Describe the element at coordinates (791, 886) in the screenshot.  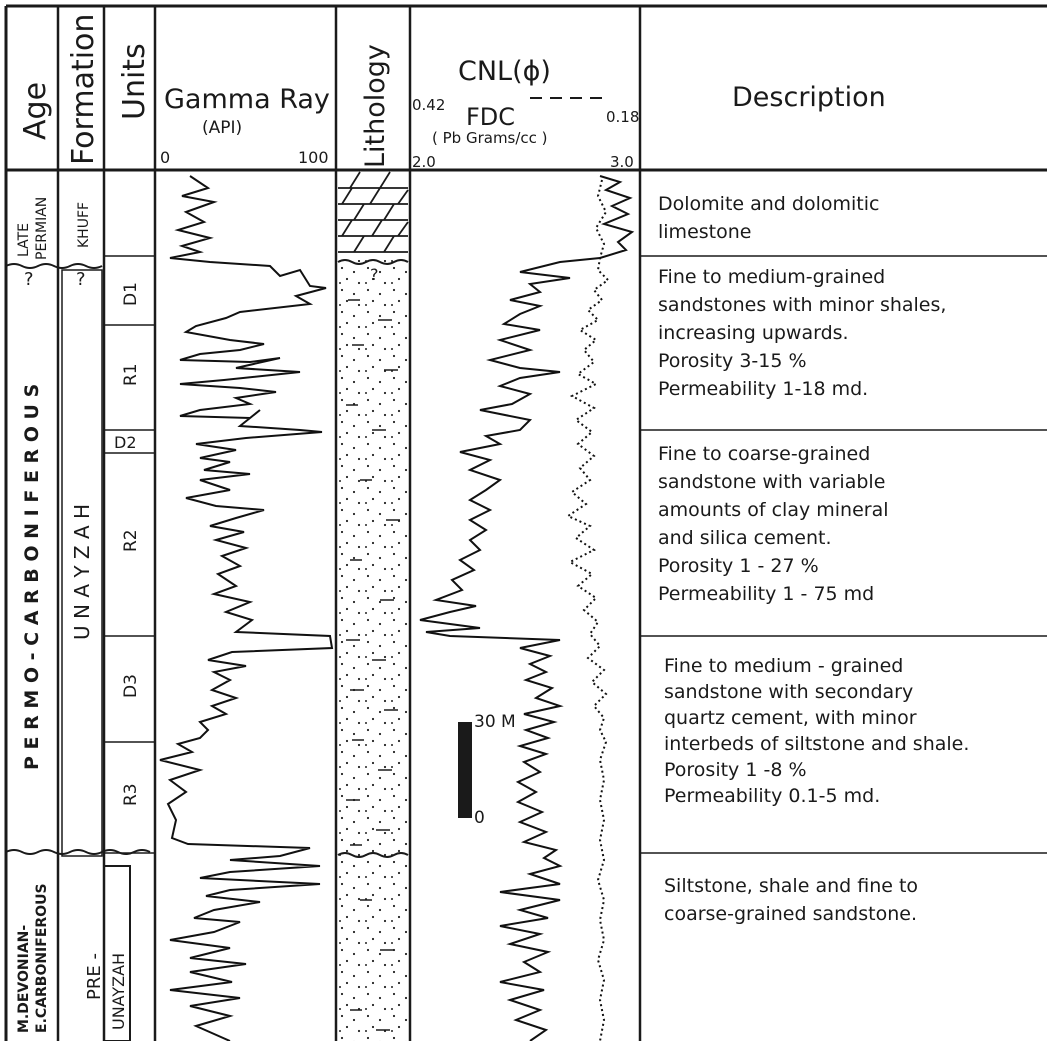
I see `desc-pre-unayzah-1: Siltstone, shale and fine to` at that location.